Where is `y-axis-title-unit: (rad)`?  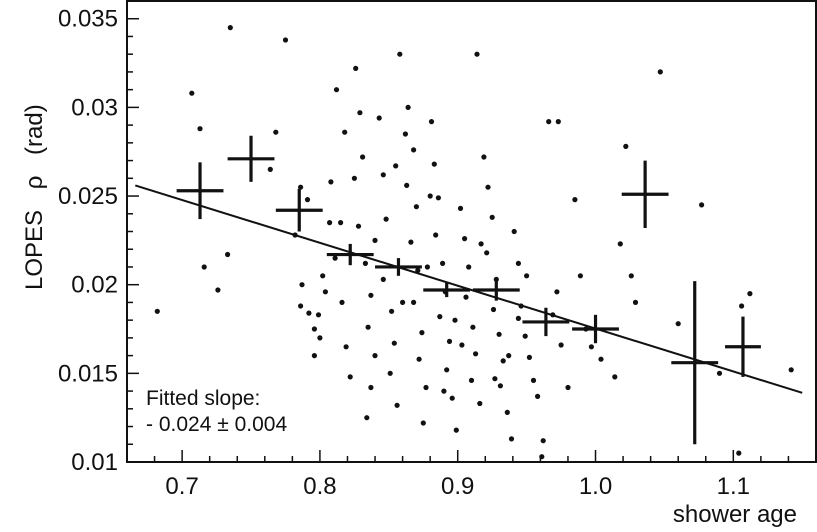 y-axis-title-unit: (rad) is located at coordinates (34, 129).